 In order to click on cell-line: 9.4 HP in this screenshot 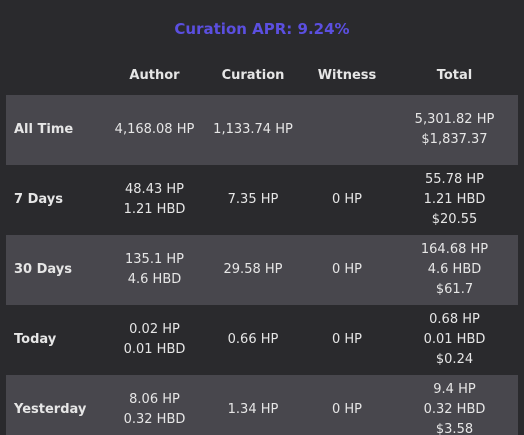, I will do `click(454, 389)`.